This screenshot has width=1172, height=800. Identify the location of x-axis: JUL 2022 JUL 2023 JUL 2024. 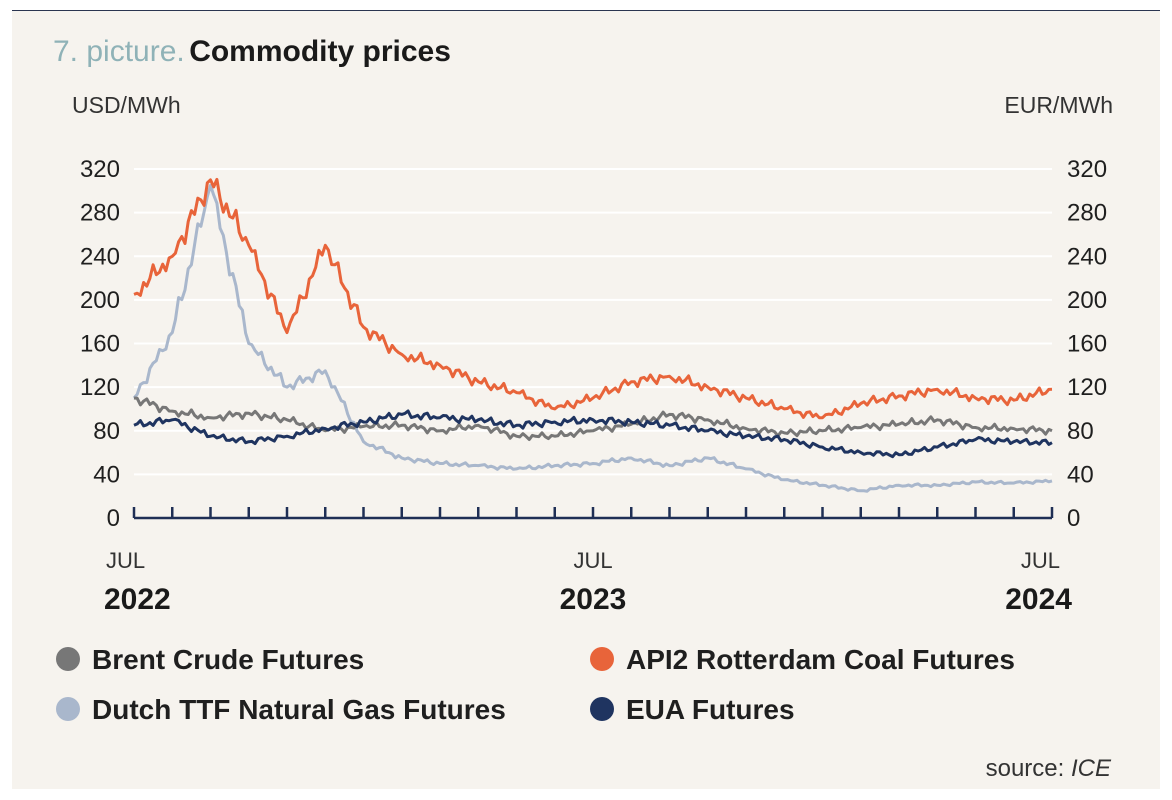
(588, 561).